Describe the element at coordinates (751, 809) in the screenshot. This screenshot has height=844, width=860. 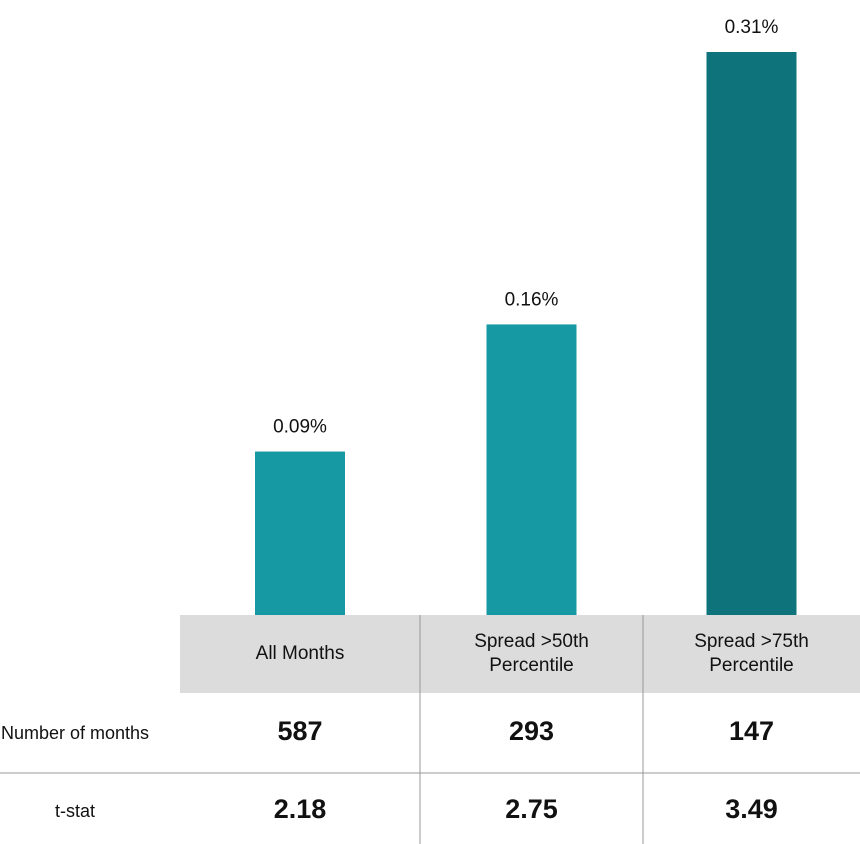
I see `table-value: 3.49` at that location.